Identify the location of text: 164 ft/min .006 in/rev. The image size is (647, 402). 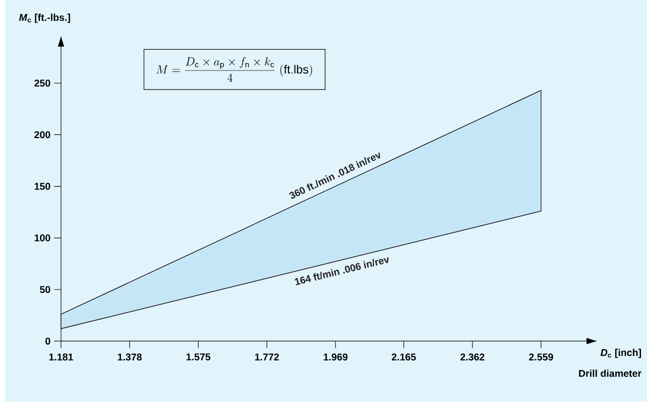
(341, 271).